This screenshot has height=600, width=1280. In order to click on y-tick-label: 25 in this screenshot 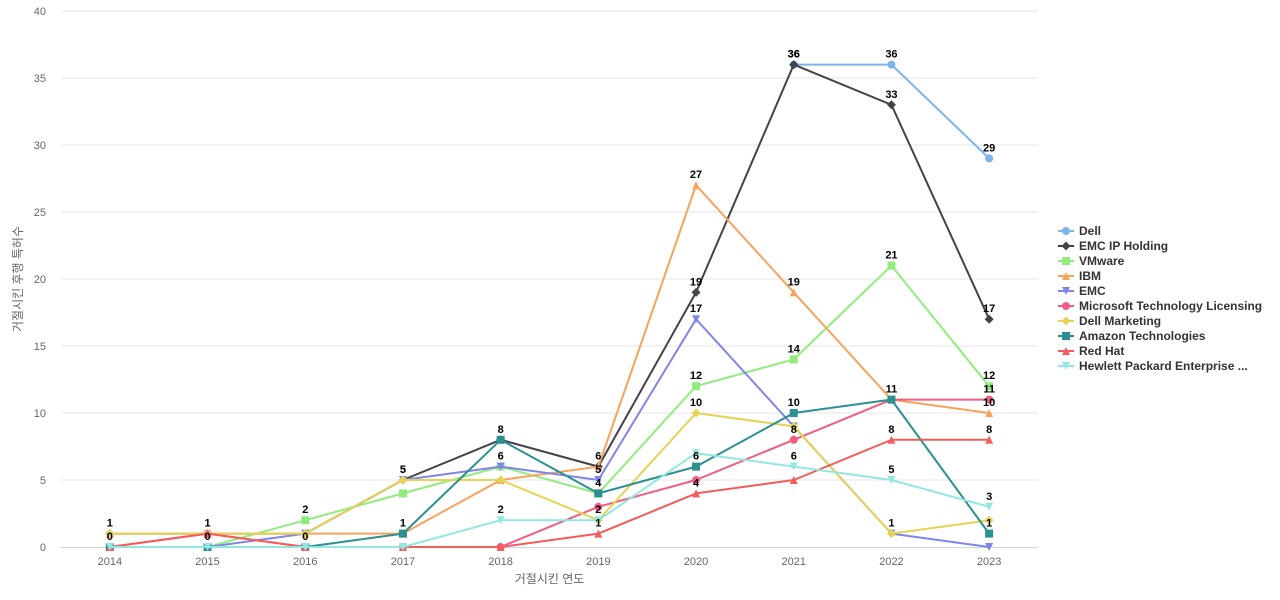, I will do `click(40, 213)`.